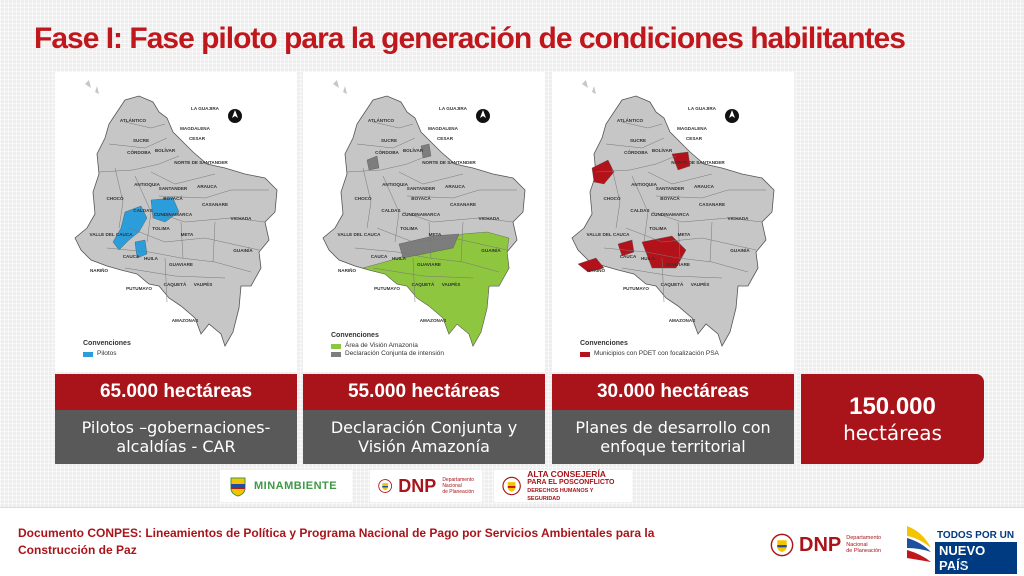 The image size is (1024, 576). I want to click on department-label: NORTE DE SANTANDER, so click(698, 162).